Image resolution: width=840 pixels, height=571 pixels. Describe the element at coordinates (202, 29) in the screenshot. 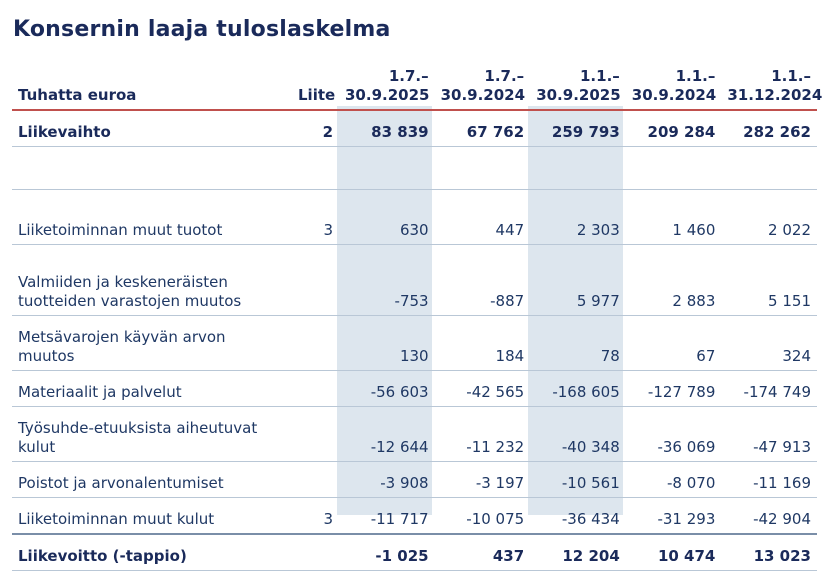

I see `page-title: Konsernin laaja tuloslaskelma` at that location.